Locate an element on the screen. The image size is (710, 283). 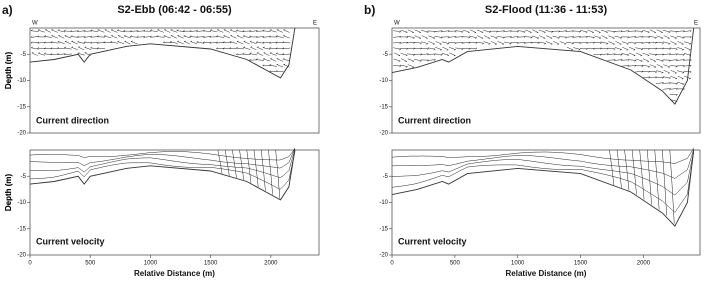
y-tick-label: -5 is located at coordinates (24, 55).